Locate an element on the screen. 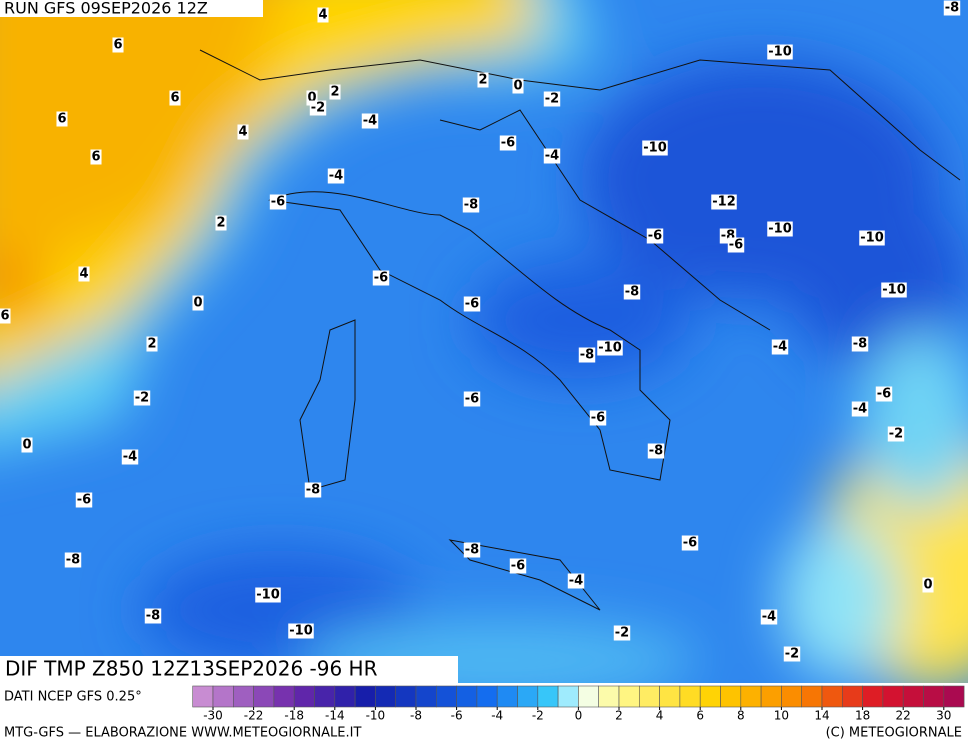 The width and height of the screenshot is (968, 745). contour-label: 4 is located at coordinates (322, 15).